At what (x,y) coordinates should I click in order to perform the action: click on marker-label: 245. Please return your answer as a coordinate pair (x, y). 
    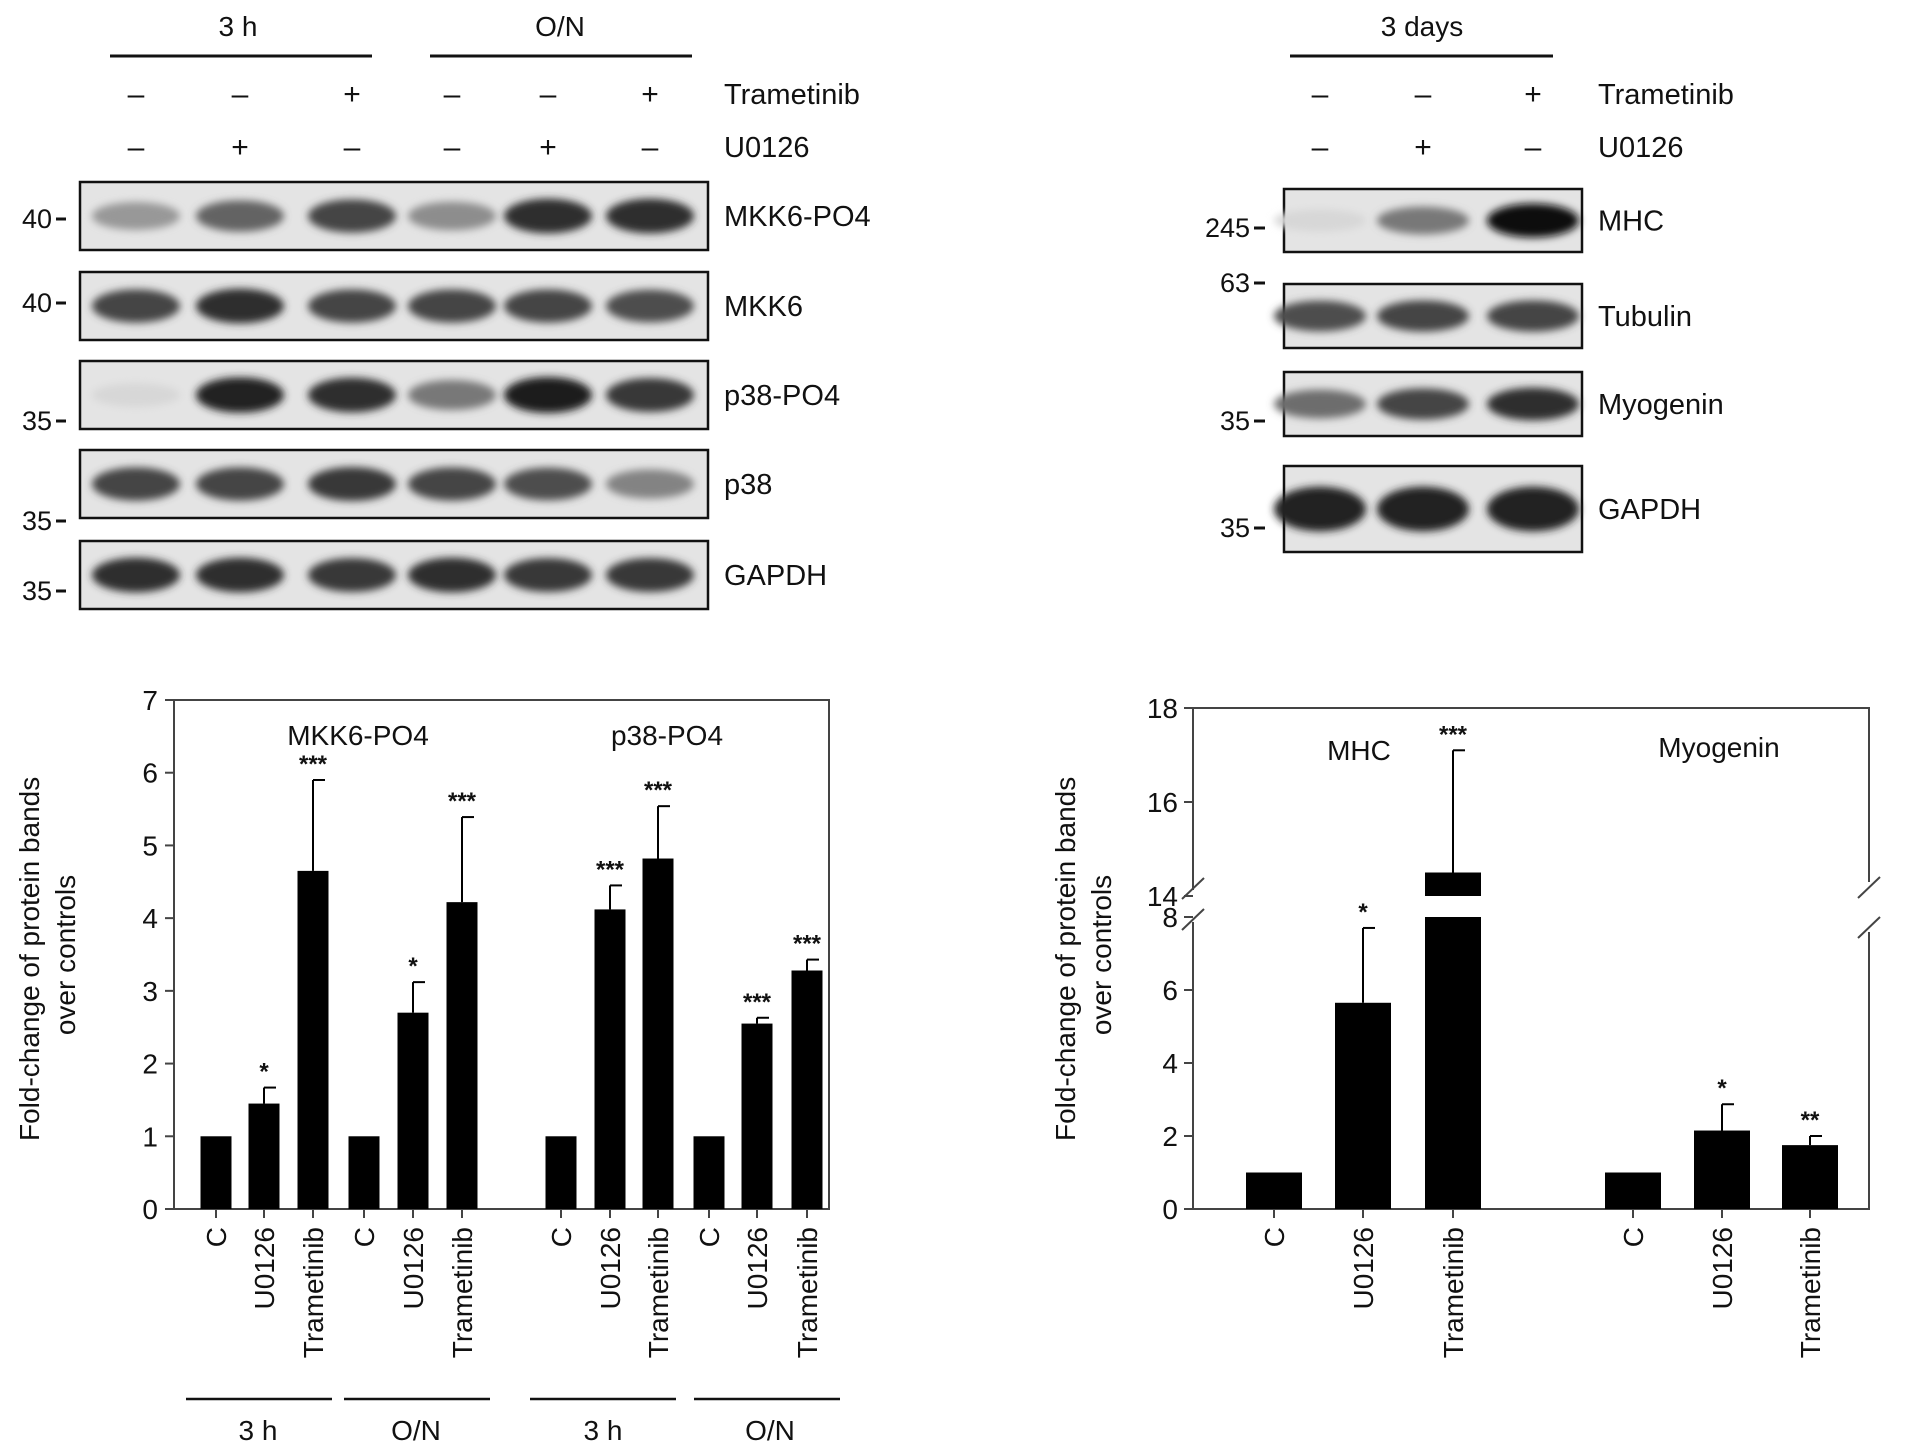
    Looking at the image, I should click on (1227, 228).